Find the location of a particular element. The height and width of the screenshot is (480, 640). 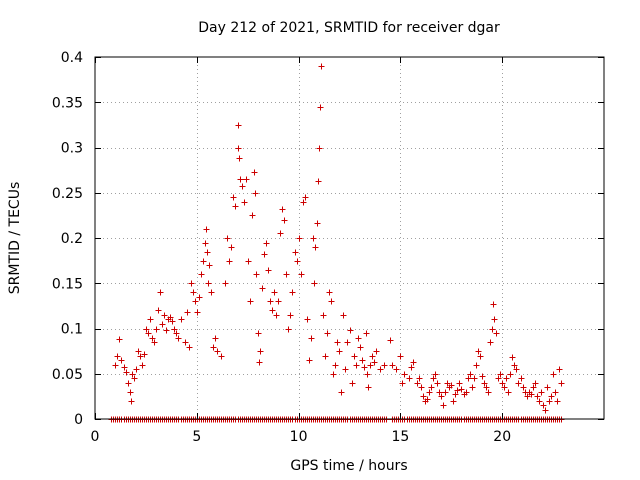

y-tick-label: 0.4 is located at coordinates (72, 58).